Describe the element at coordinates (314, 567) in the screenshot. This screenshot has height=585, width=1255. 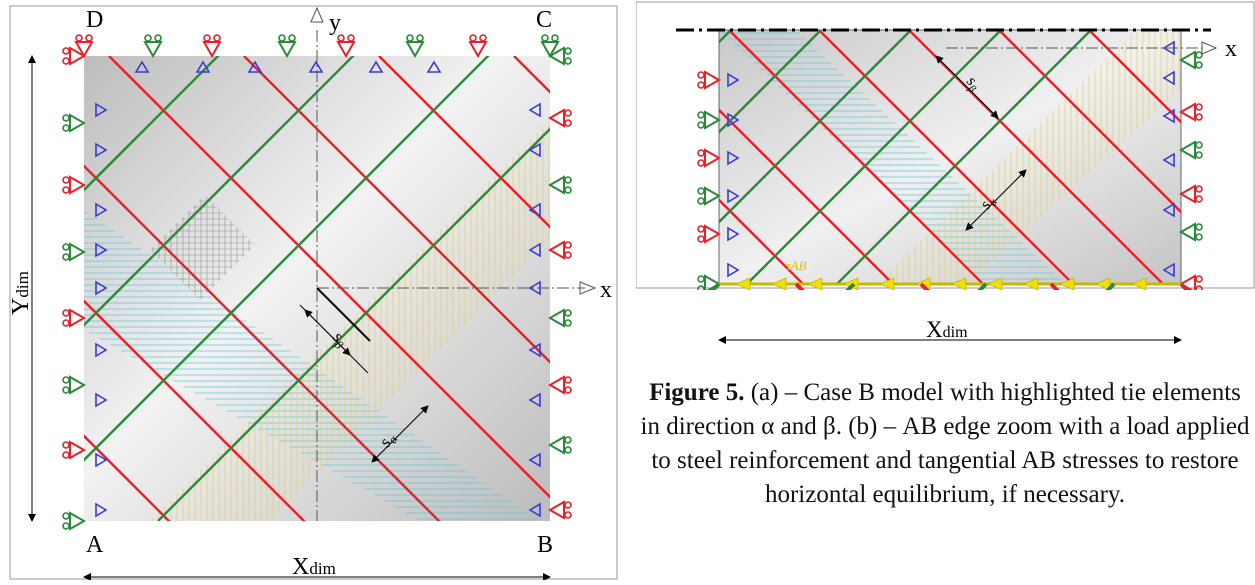
I see `x-dim-label: Xdim` at that location.